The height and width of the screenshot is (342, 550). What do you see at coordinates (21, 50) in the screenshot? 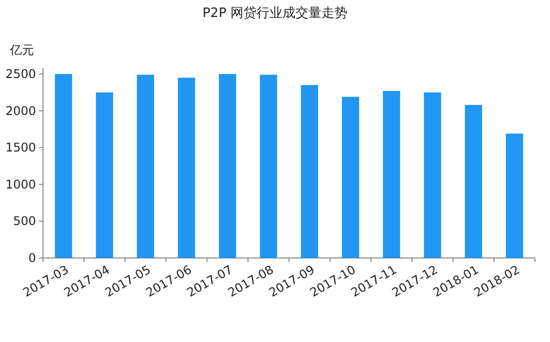
I see `y-axis-title: 亿元` at bounding box center [21, 50].